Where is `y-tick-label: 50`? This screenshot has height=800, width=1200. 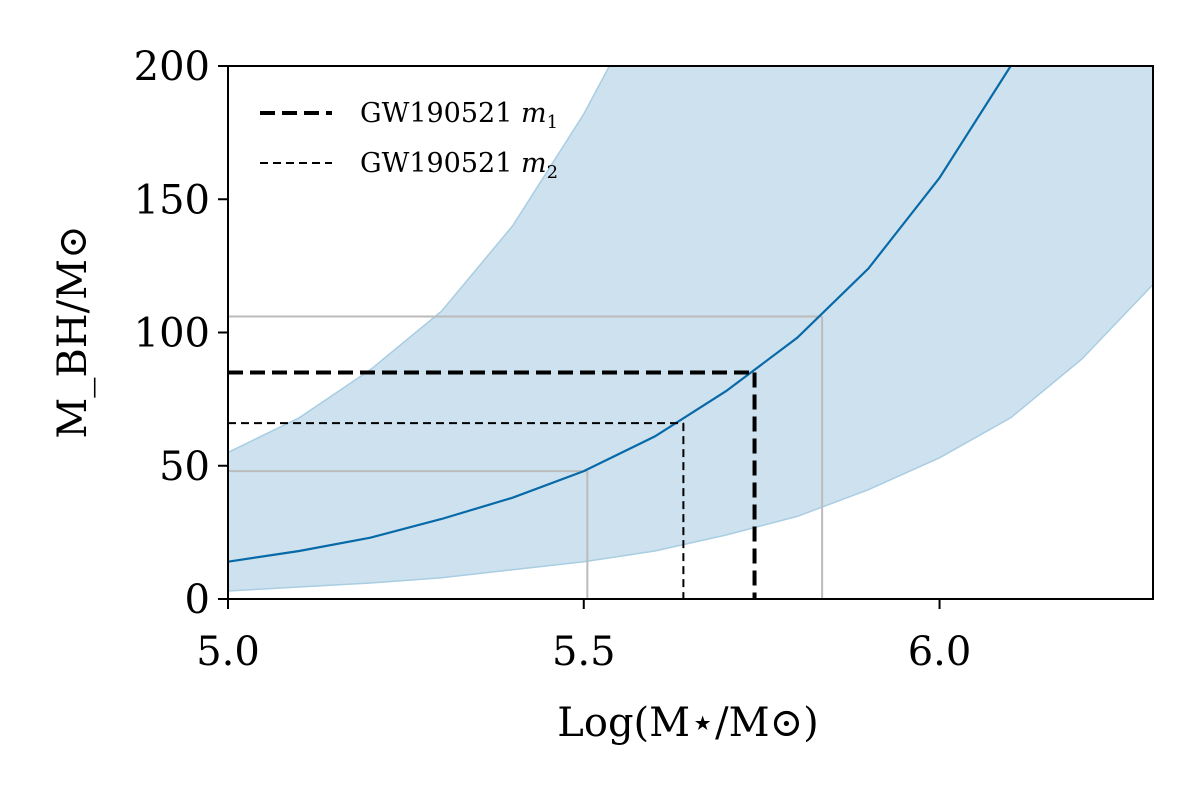
y-tick-label: 50 is located at coordinates (184, 467).